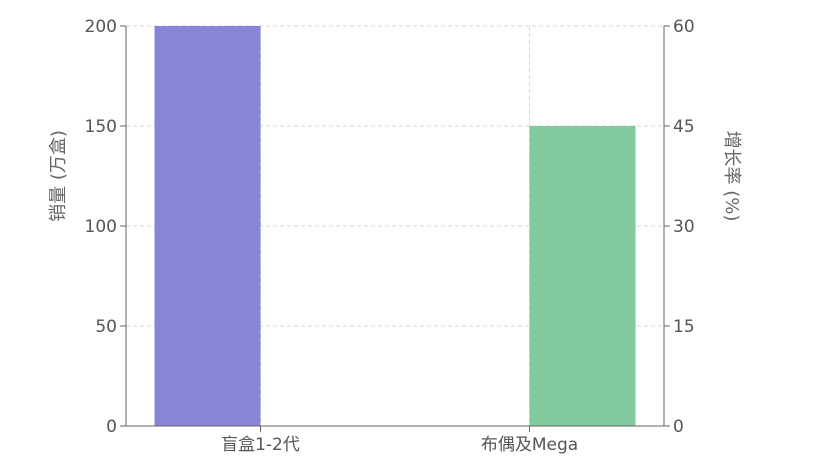 The image size is (826, 474). What do you see at coordinates (58, 176) in the screenshot?
I see `y-axis-left-title: 销量 (万盒)` at bounding box center [58, 176].